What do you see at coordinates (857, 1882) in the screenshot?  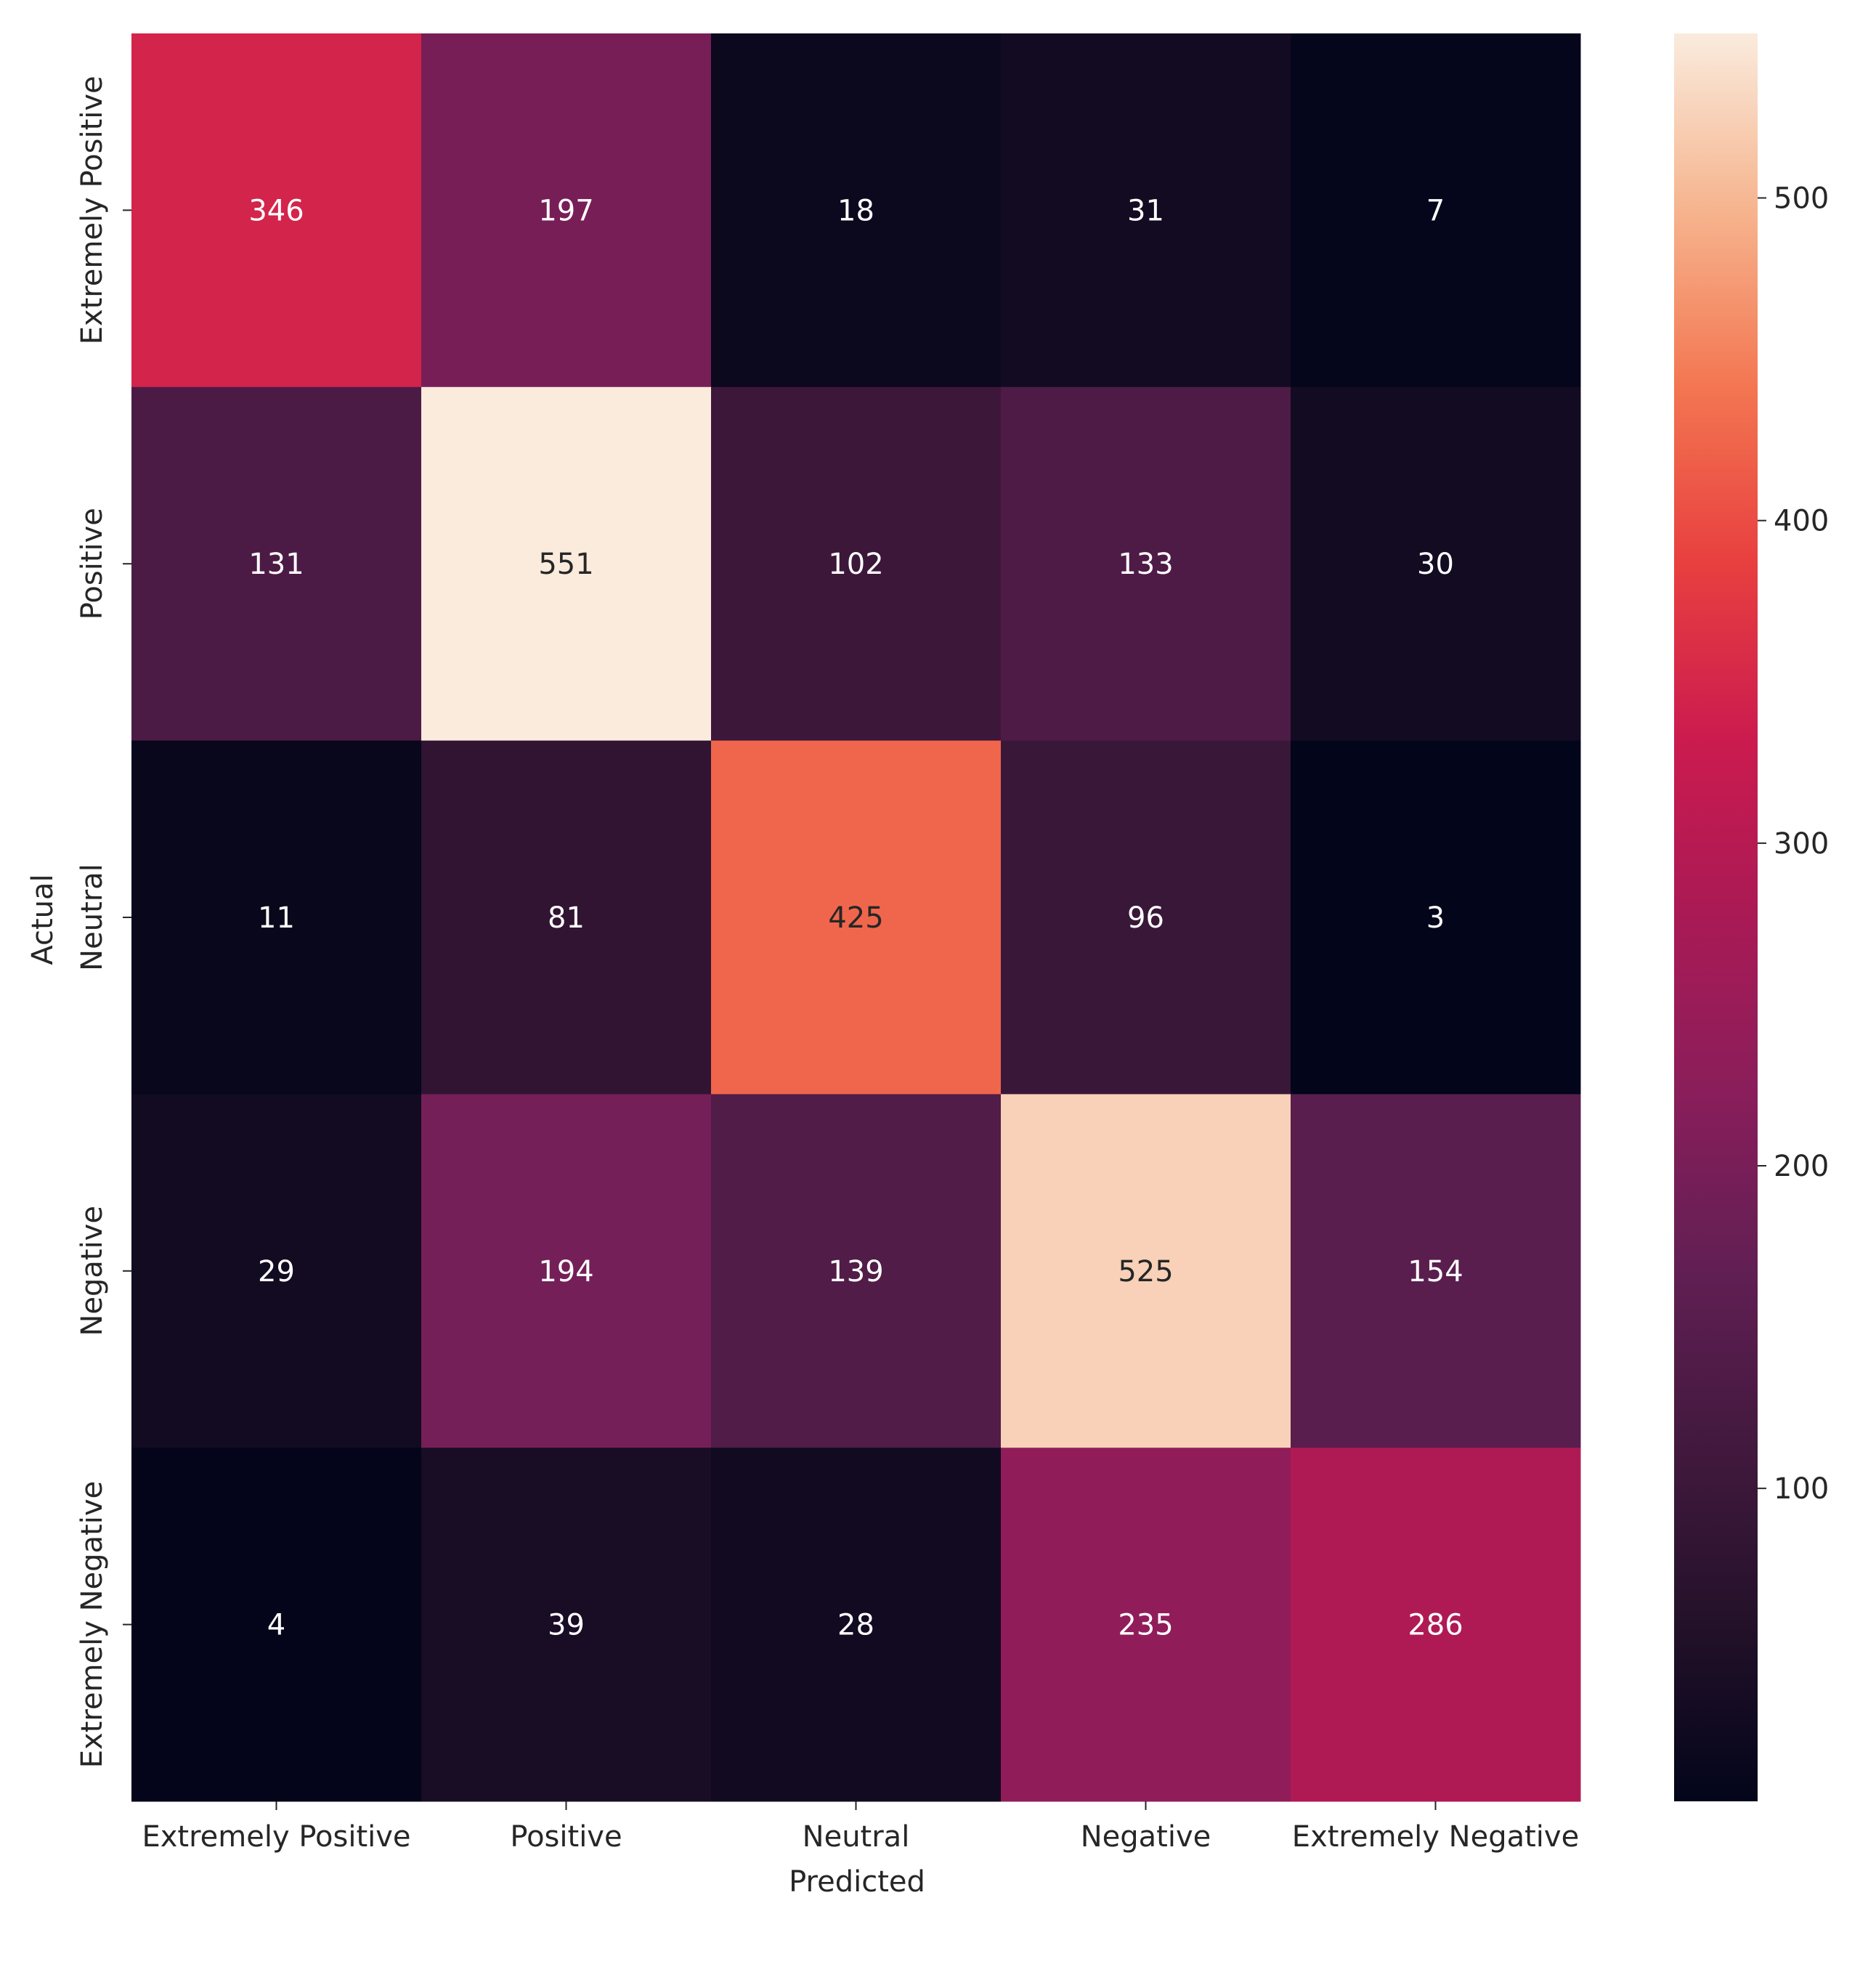 I see `x-axis-label: Predicted` at bounding box center [857, 1882].